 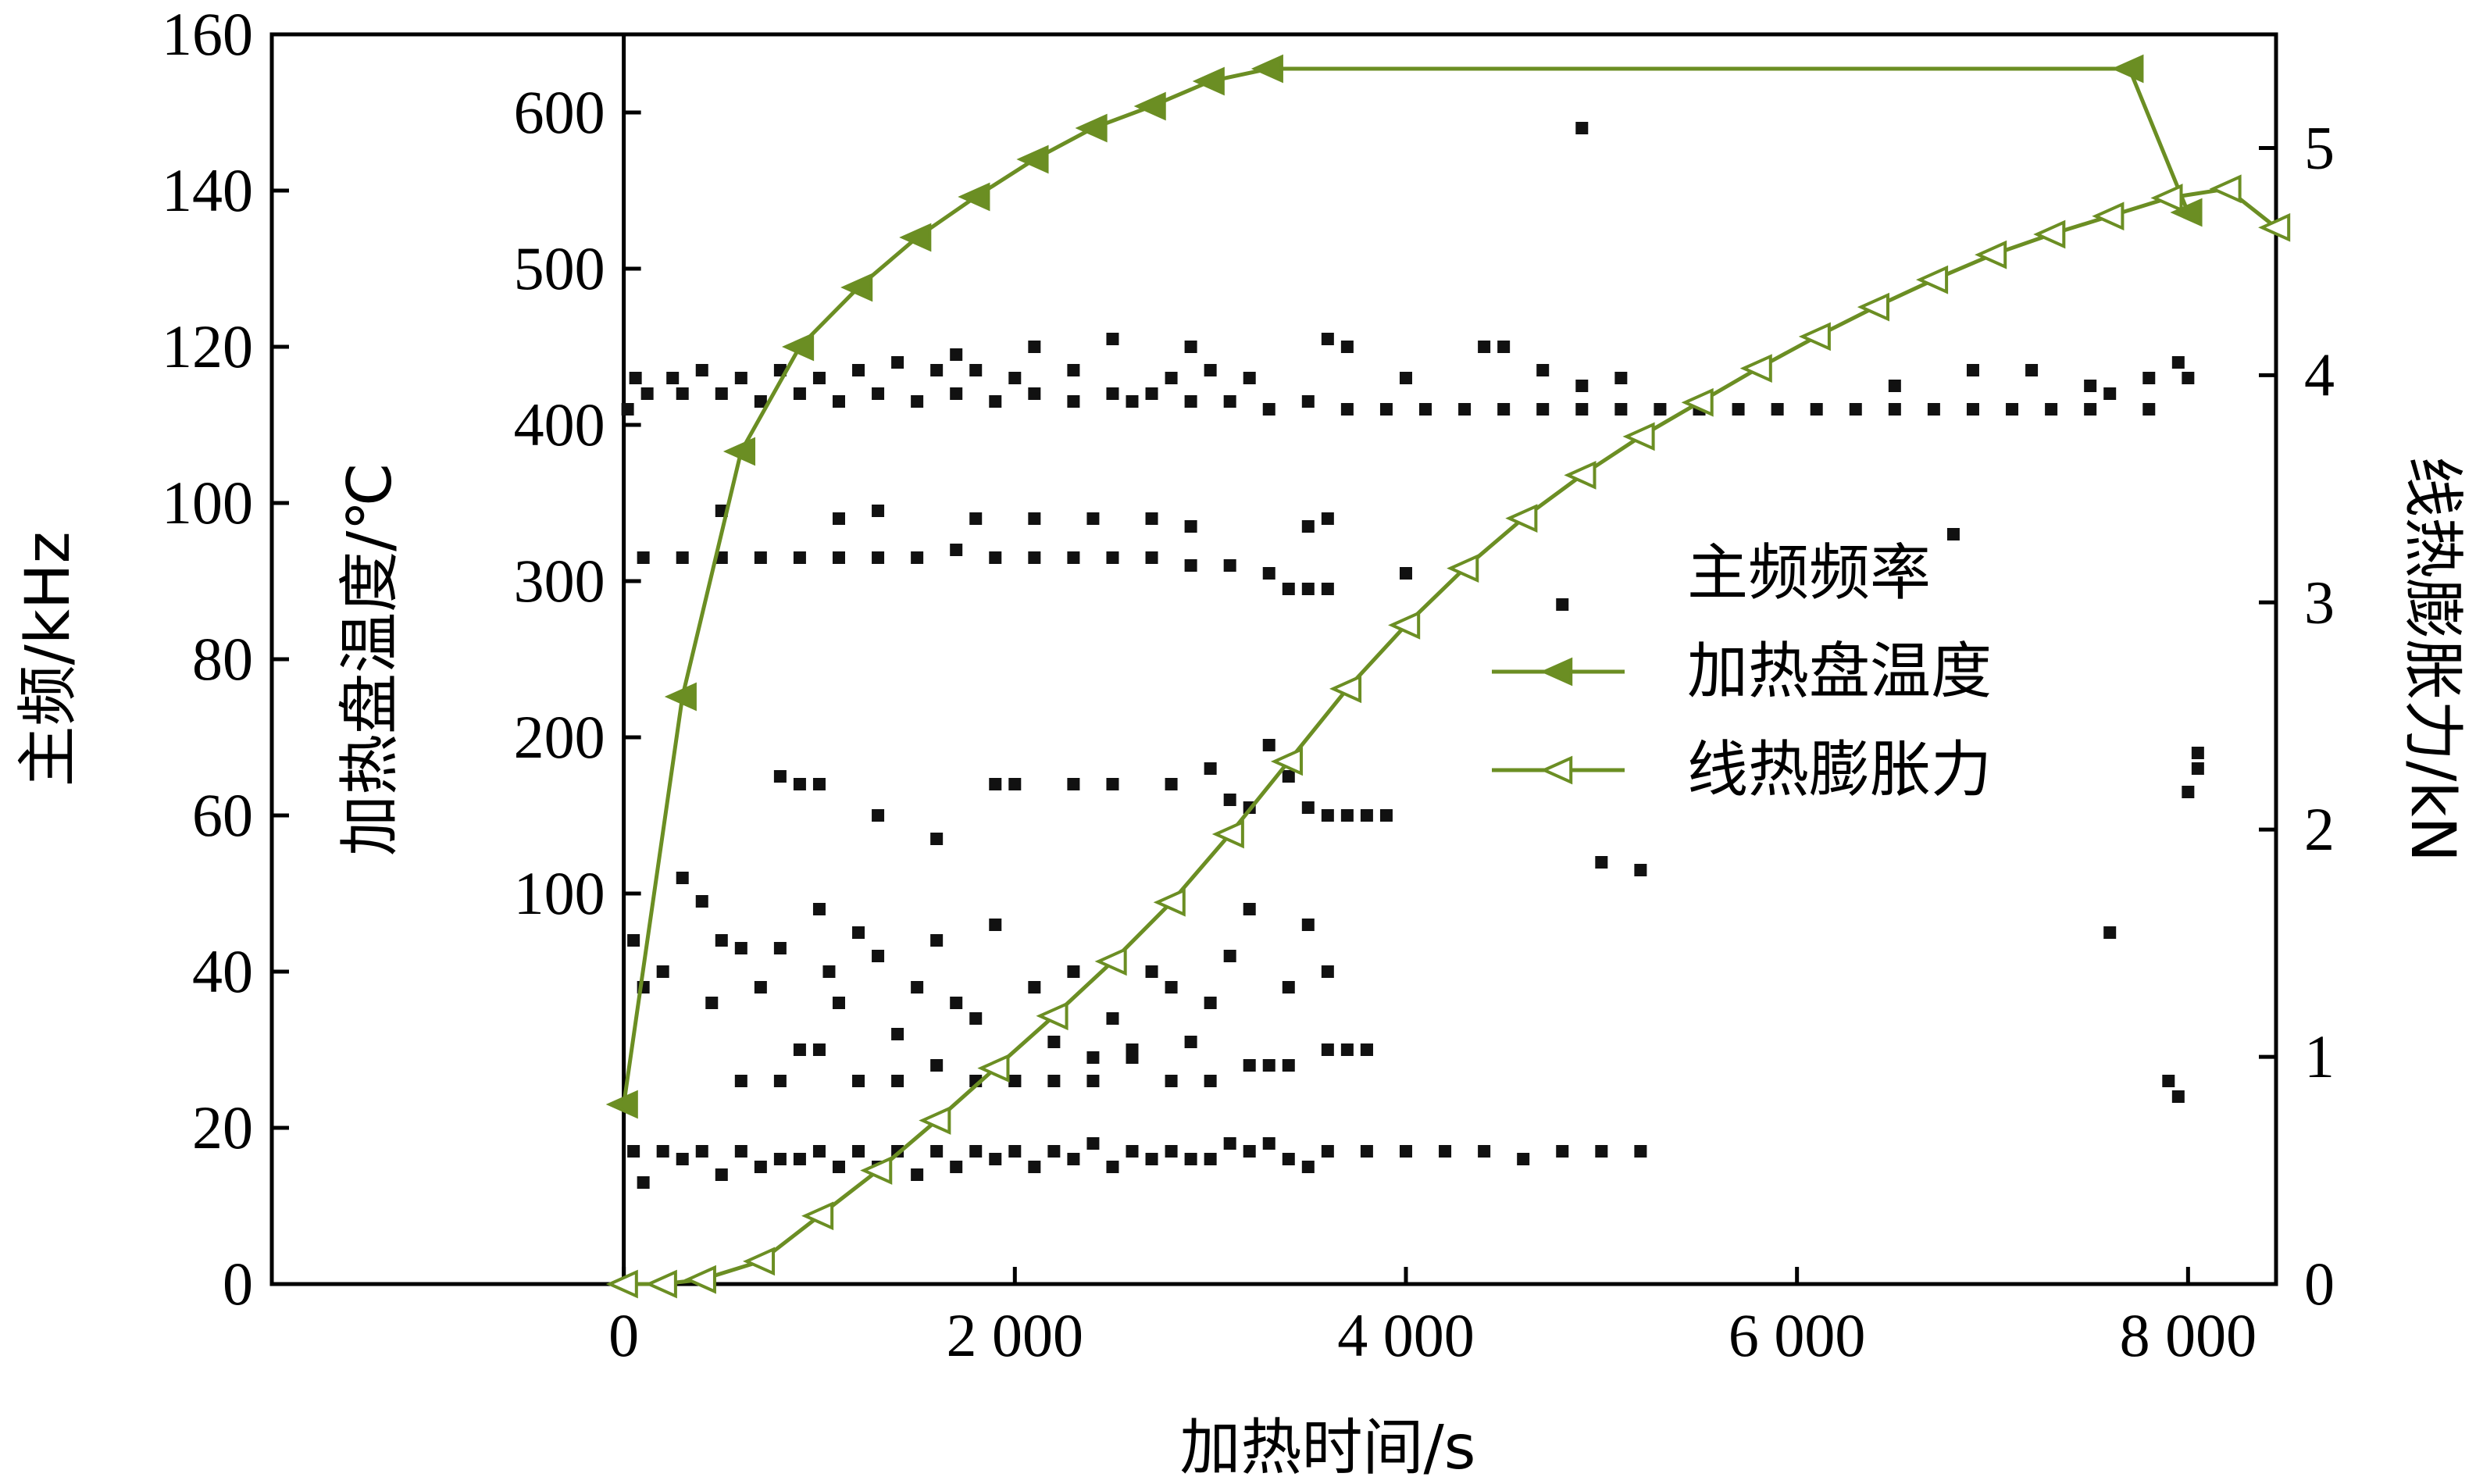 I want to click on y-left-outer-tick-label: 140, so click(x=207, y=190).